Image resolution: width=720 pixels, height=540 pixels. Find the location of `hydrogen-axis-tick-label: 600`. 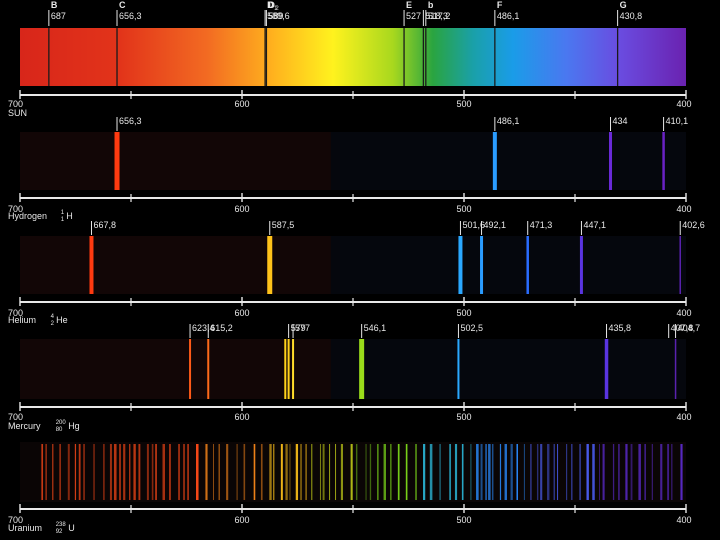

hydrogen-axis-tick-label: 600 is located at coordinates (241, 209).